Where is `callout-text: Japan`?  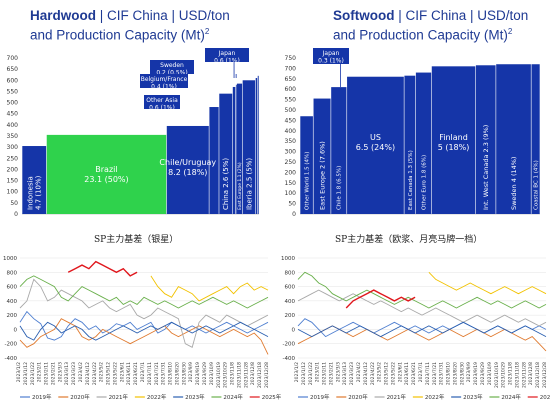 callout-text: Japan is located at coordinates (227, 53).